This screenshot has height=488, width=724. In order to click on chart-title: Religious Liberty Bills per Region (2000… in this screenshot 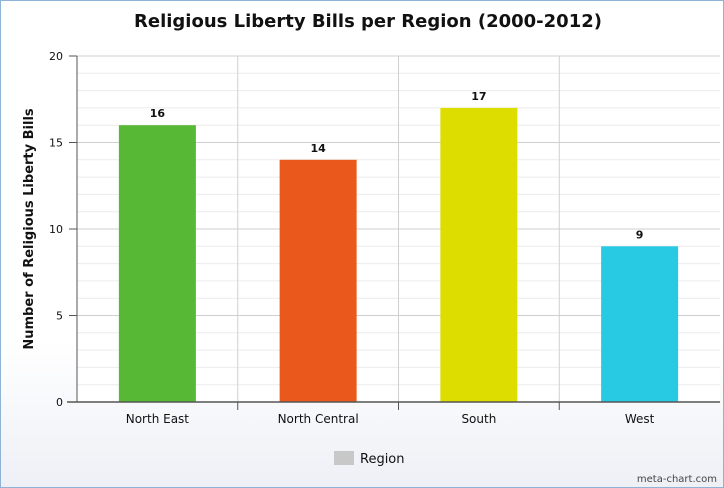, I will do `click(368, 21)`.